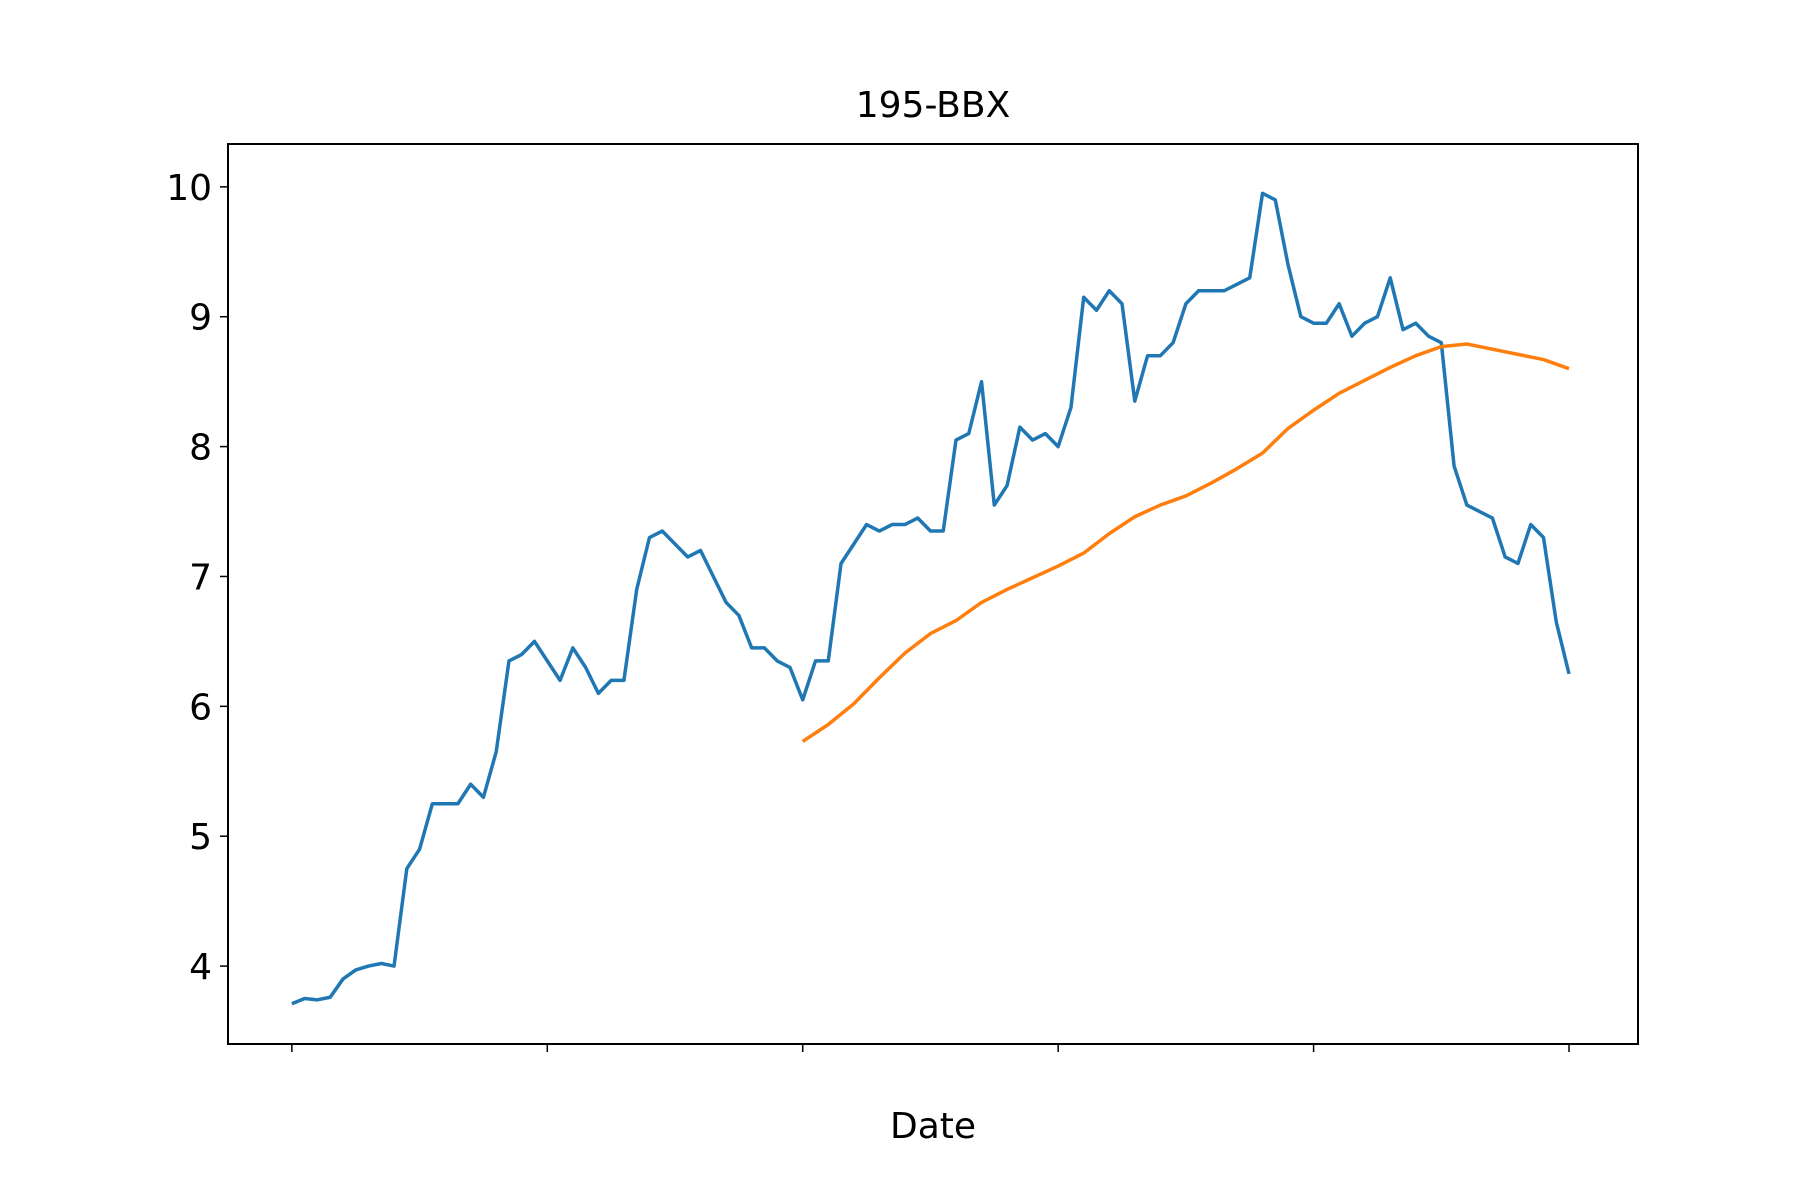  What do you see at coordinates (200, 707) in the screenshot?
I see `y-tick-label: 6` at bounding box center [200, 707].